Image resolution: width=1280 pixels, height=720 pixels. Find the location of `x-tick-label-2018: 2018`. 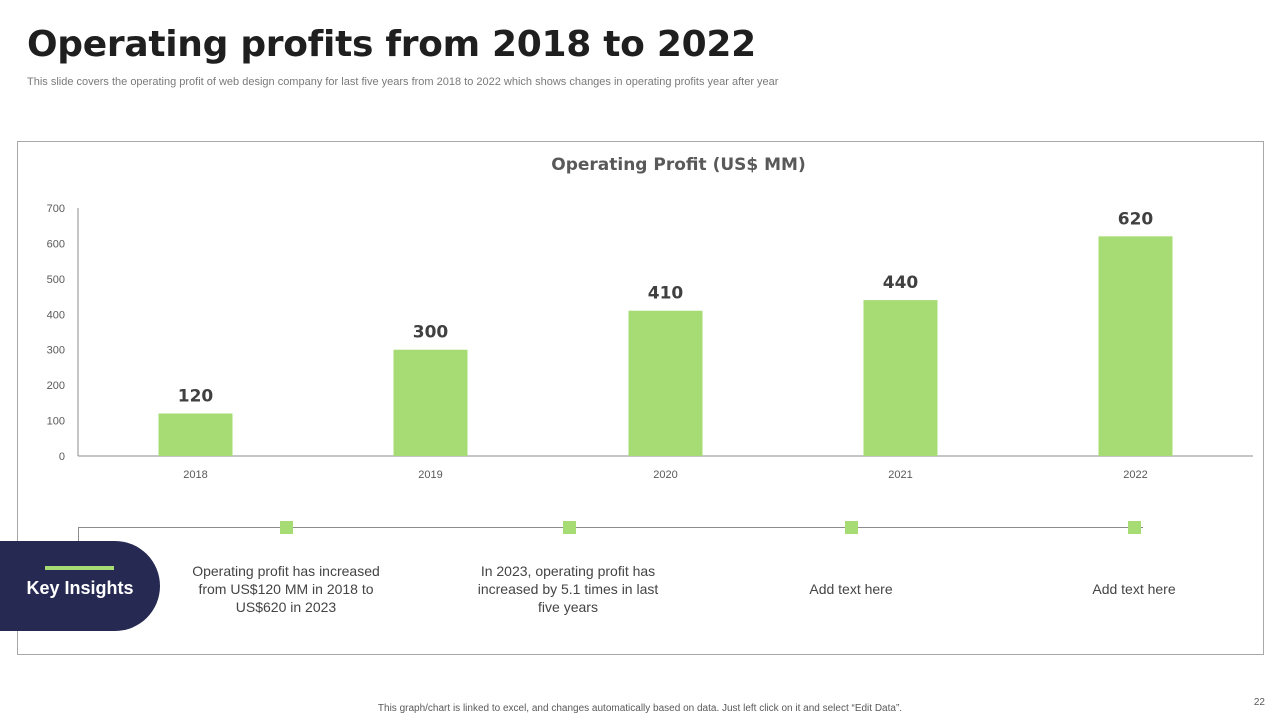

x-tick-label-2018: 2018 is located at coordinates (195, 475).